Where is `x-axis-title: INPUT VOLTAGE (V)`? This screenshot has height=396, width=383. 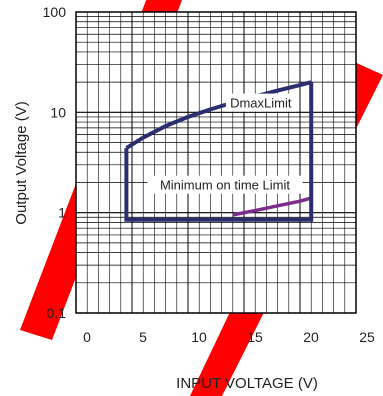
x-axis-title: INPUT VOLTAGE (V) is located at coordinates (247, 383).